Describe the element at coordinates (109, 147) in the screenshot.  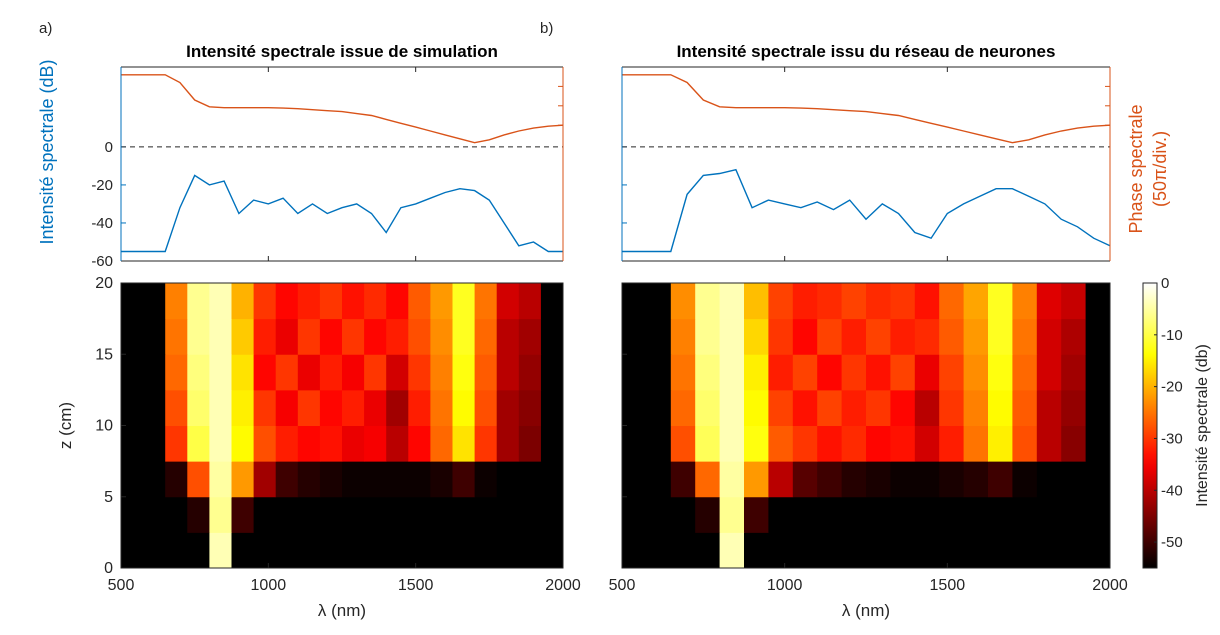
I see `y-tick-label: 0` at that location.